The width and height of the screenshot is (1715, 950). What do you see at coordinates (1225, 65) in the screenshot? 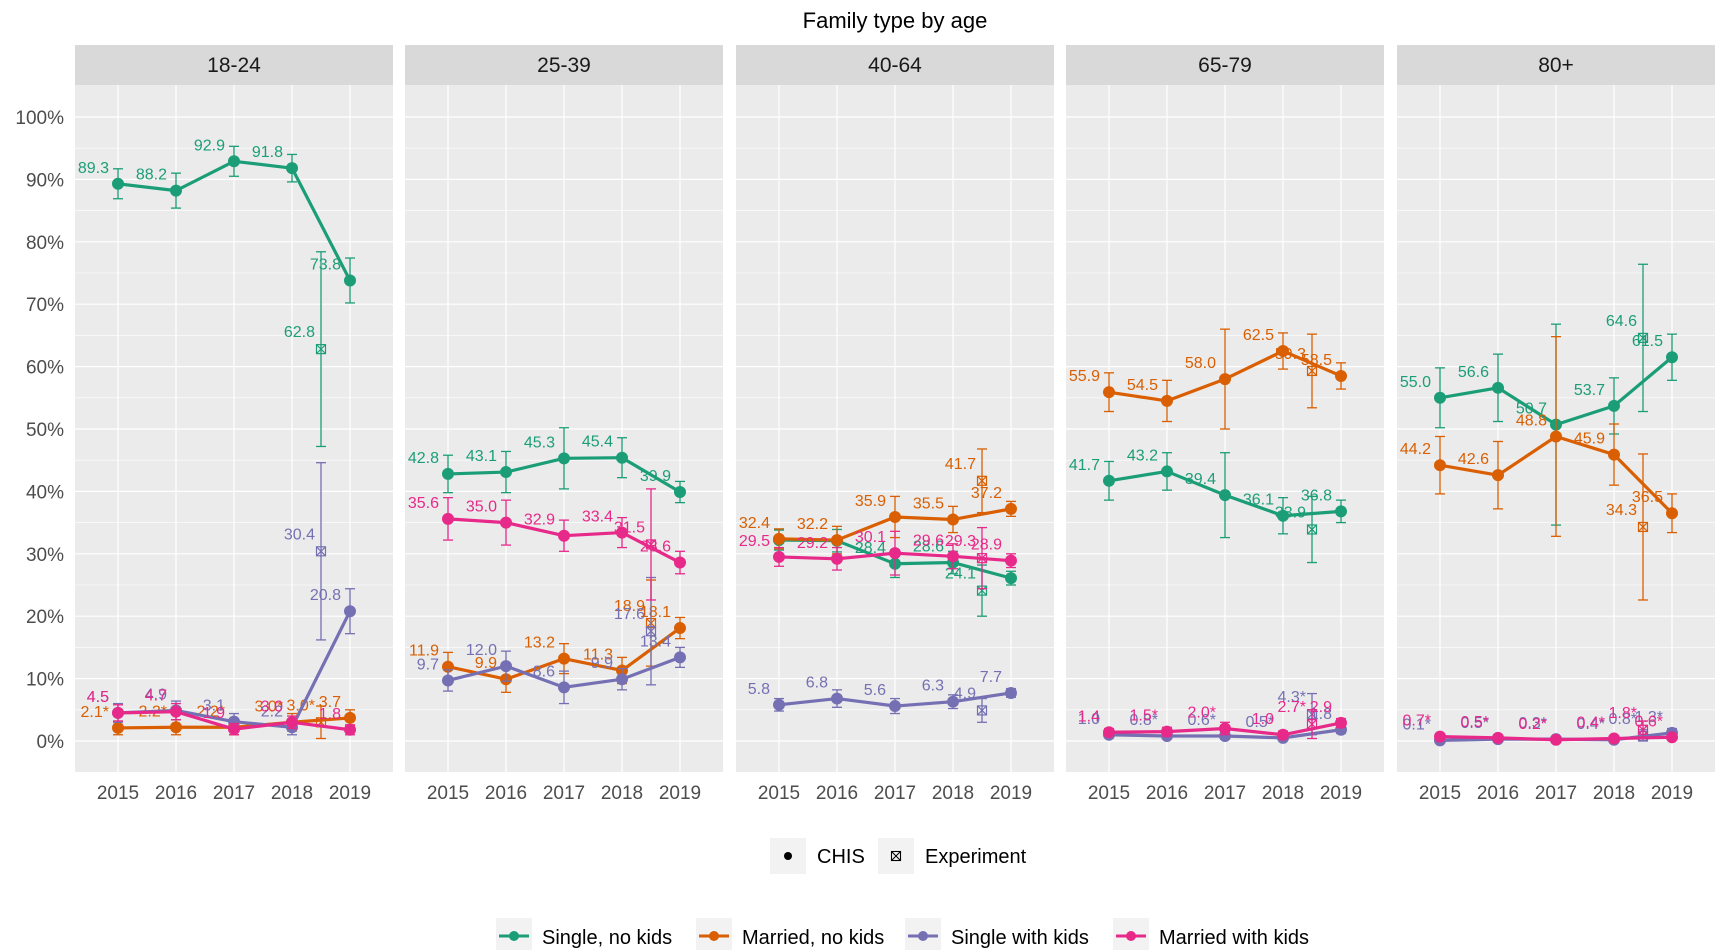
I see `facet-title: 65-79` at bounding box center [1225, 65].